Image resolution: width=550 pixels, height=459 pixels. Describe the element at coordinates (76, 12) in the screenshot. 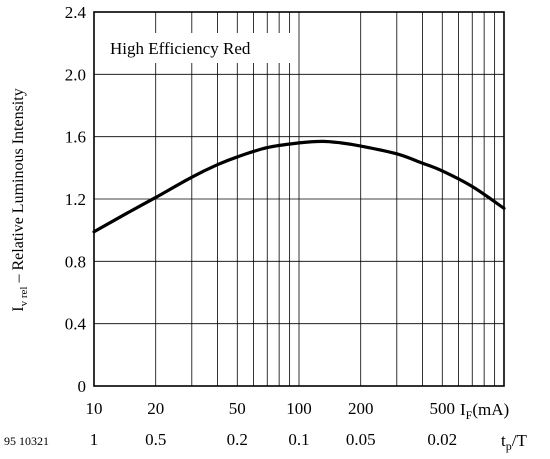

I see `y-tick-label: 2.4` at that location.